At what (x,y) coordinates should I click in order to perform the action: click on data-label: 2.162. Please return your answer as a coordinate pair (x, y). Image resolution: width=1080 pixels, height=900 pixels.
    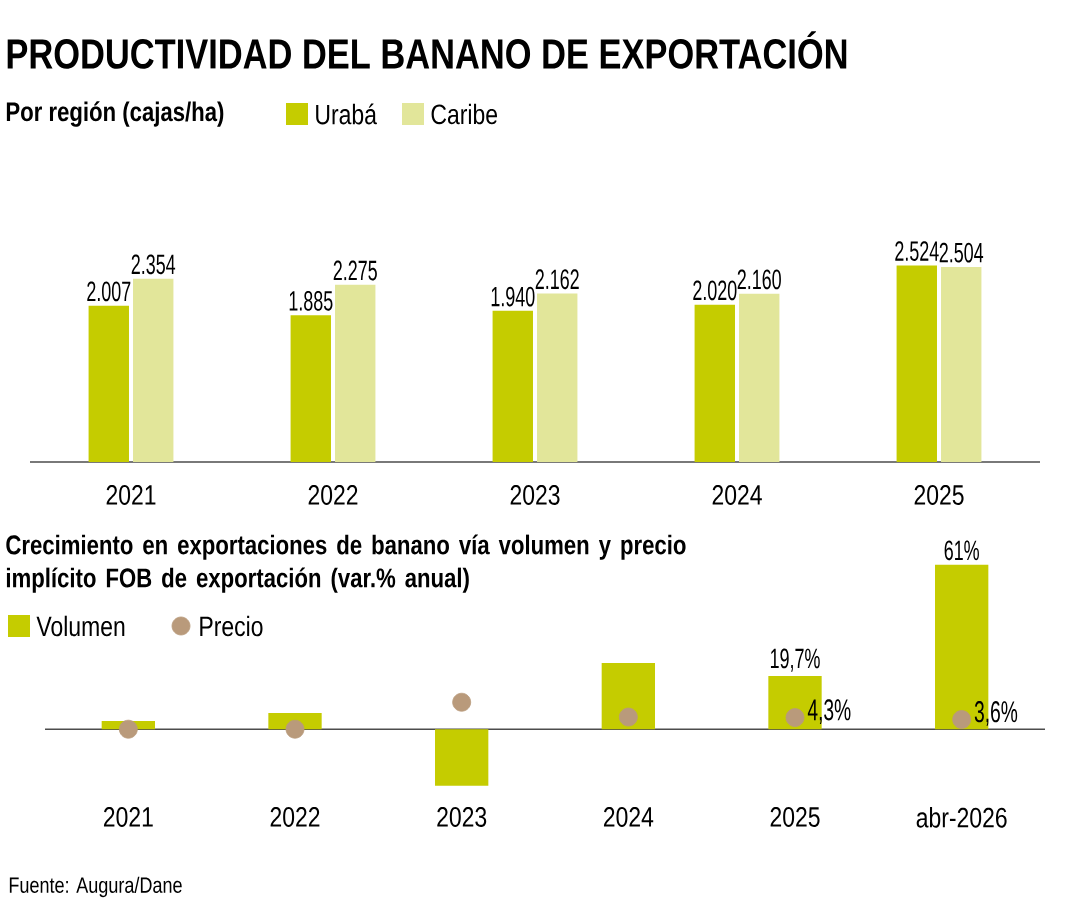
    Looking at the image, I should click on (557, 279).